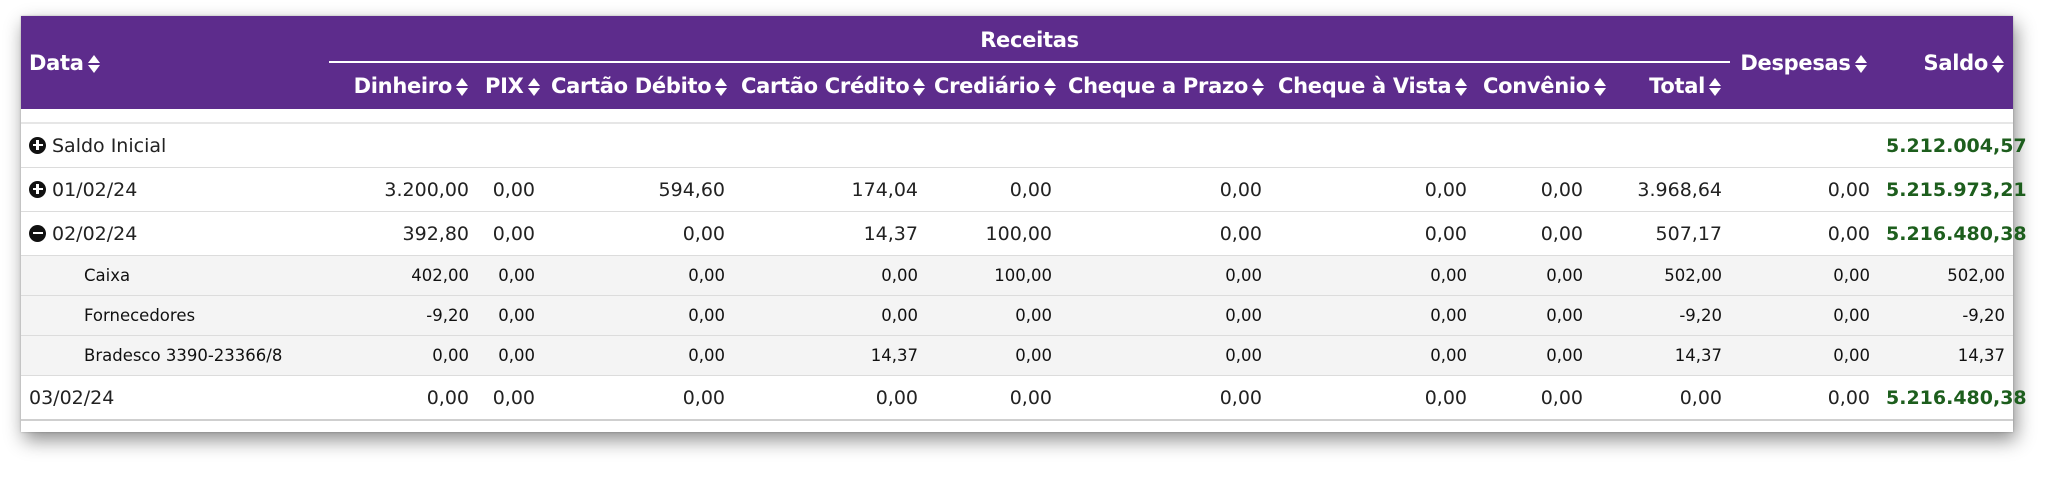 This screenshot has width=2065, height=484. What do you see at coordinates (1024, 145) in the screenshot?
I see `table-row-saldo-inicial: Saldo Inicial 5.212.004,57` at bounding box center [1024, 145].